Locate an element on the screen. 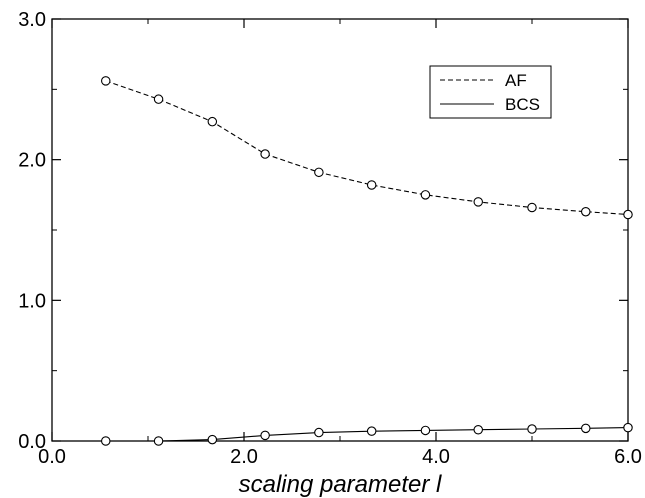 The height and width of the screenshot is (498, 645). x-tick-label: 2.0 is located at coordinates (244, 457).